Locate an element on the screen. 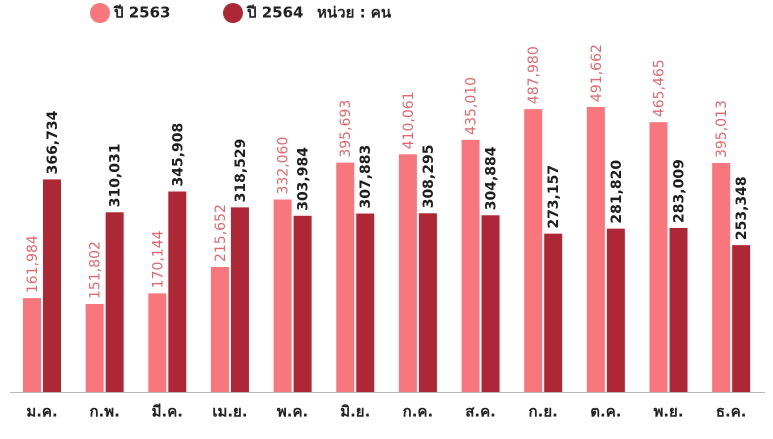 The width and height of the screenshot is (773, 439). value-label: 215,652 is located at coordinates (221, 233).